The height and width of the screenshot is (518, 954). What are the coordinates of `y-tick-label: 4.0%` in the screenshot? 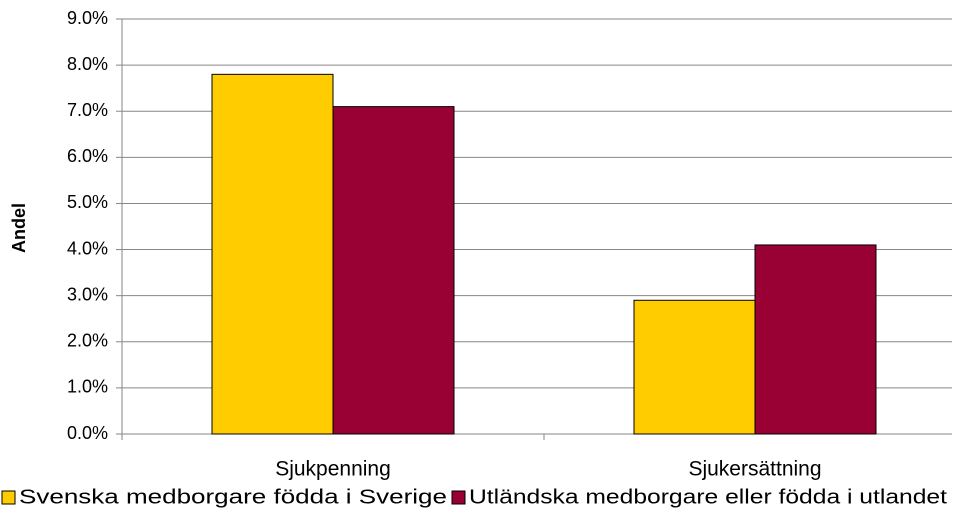 It's located at (87, 248).